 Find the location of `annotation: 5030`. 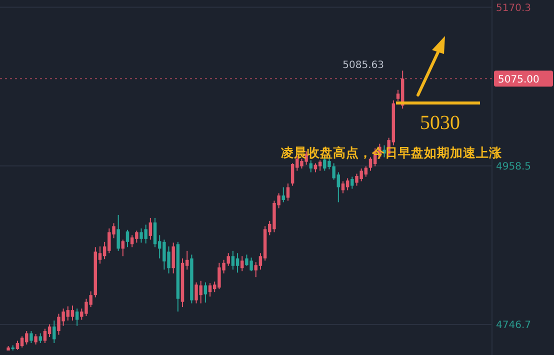

annotation: 5030 is located at coordinates (440, 123).